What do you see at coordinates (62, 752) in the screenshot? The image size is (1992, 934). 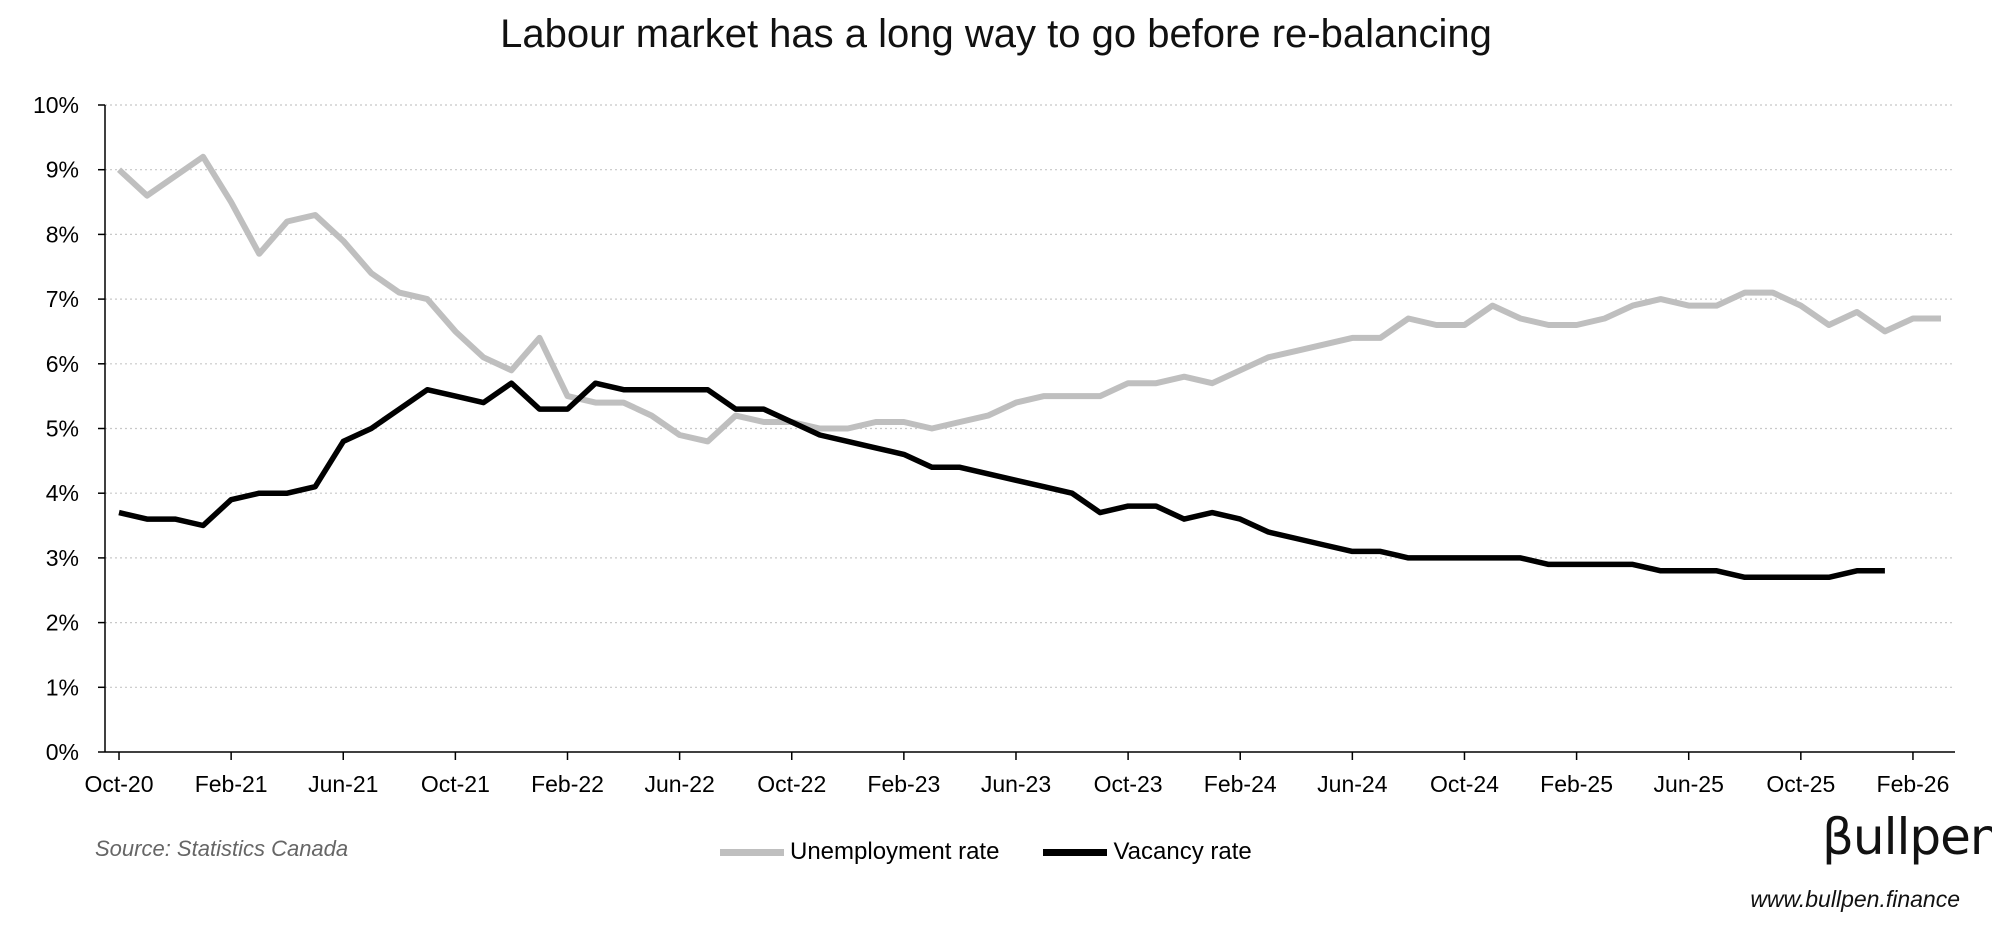 I see `y-tick-label: 0%` at bounding box center [62, 752].